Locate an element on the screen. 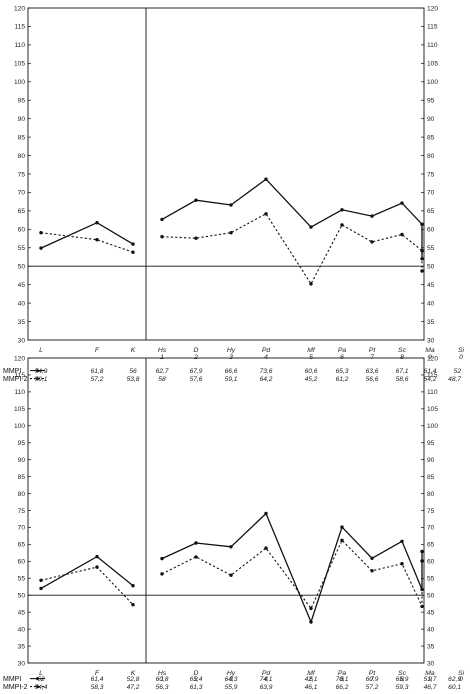 The width and height of the screenshot is (470, 694). category-label: D is located at coordinates (196, 673).